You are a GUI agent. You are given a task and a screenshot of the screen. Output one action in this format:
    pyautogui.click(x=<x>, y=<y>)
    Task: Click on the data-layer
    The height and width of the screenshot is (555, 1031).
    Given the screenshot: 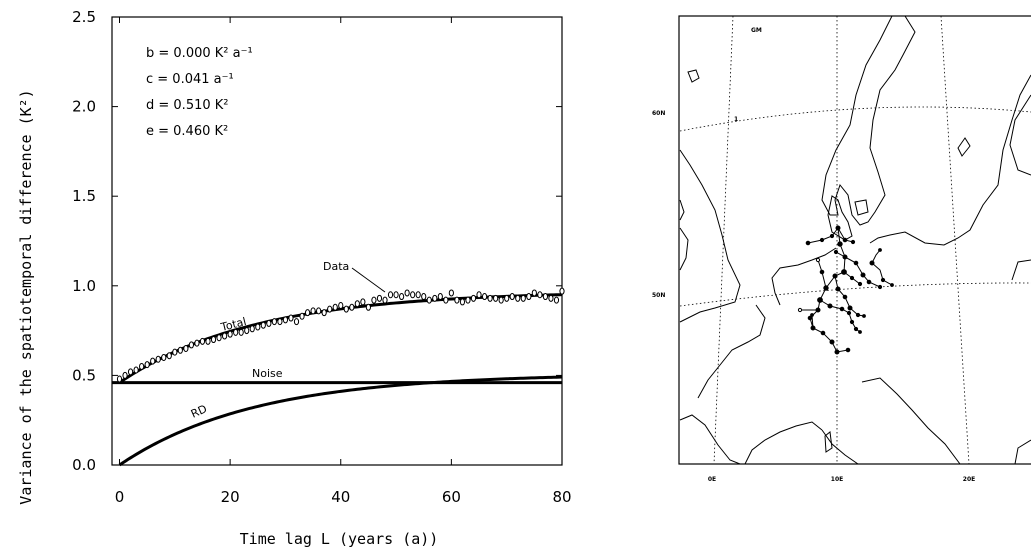 What is the action you would take?
    pyautogui.click(x=338, y=377)
    